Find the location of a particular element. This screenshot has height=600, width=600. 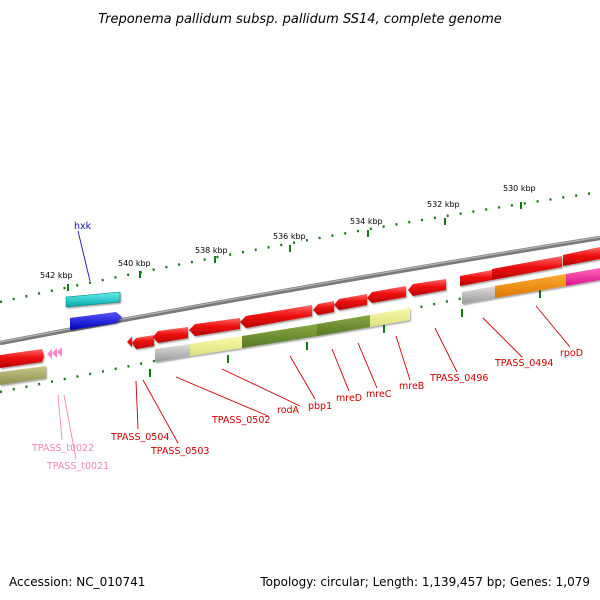

reverse-strand-features is located at coordinates (223, 323).